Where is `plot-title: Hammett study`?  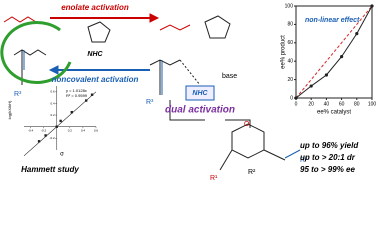
plot-title: Hammett study is located at coordinates (50, 169).